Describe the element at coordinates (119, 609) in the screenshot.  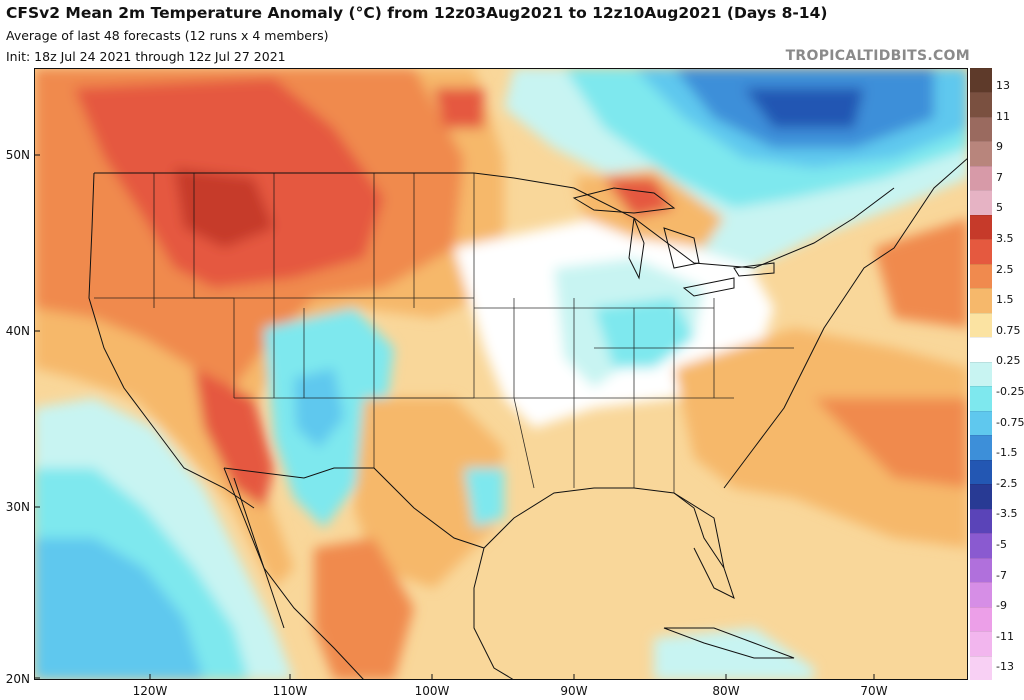
I see `pacific-cold-core` at that location.